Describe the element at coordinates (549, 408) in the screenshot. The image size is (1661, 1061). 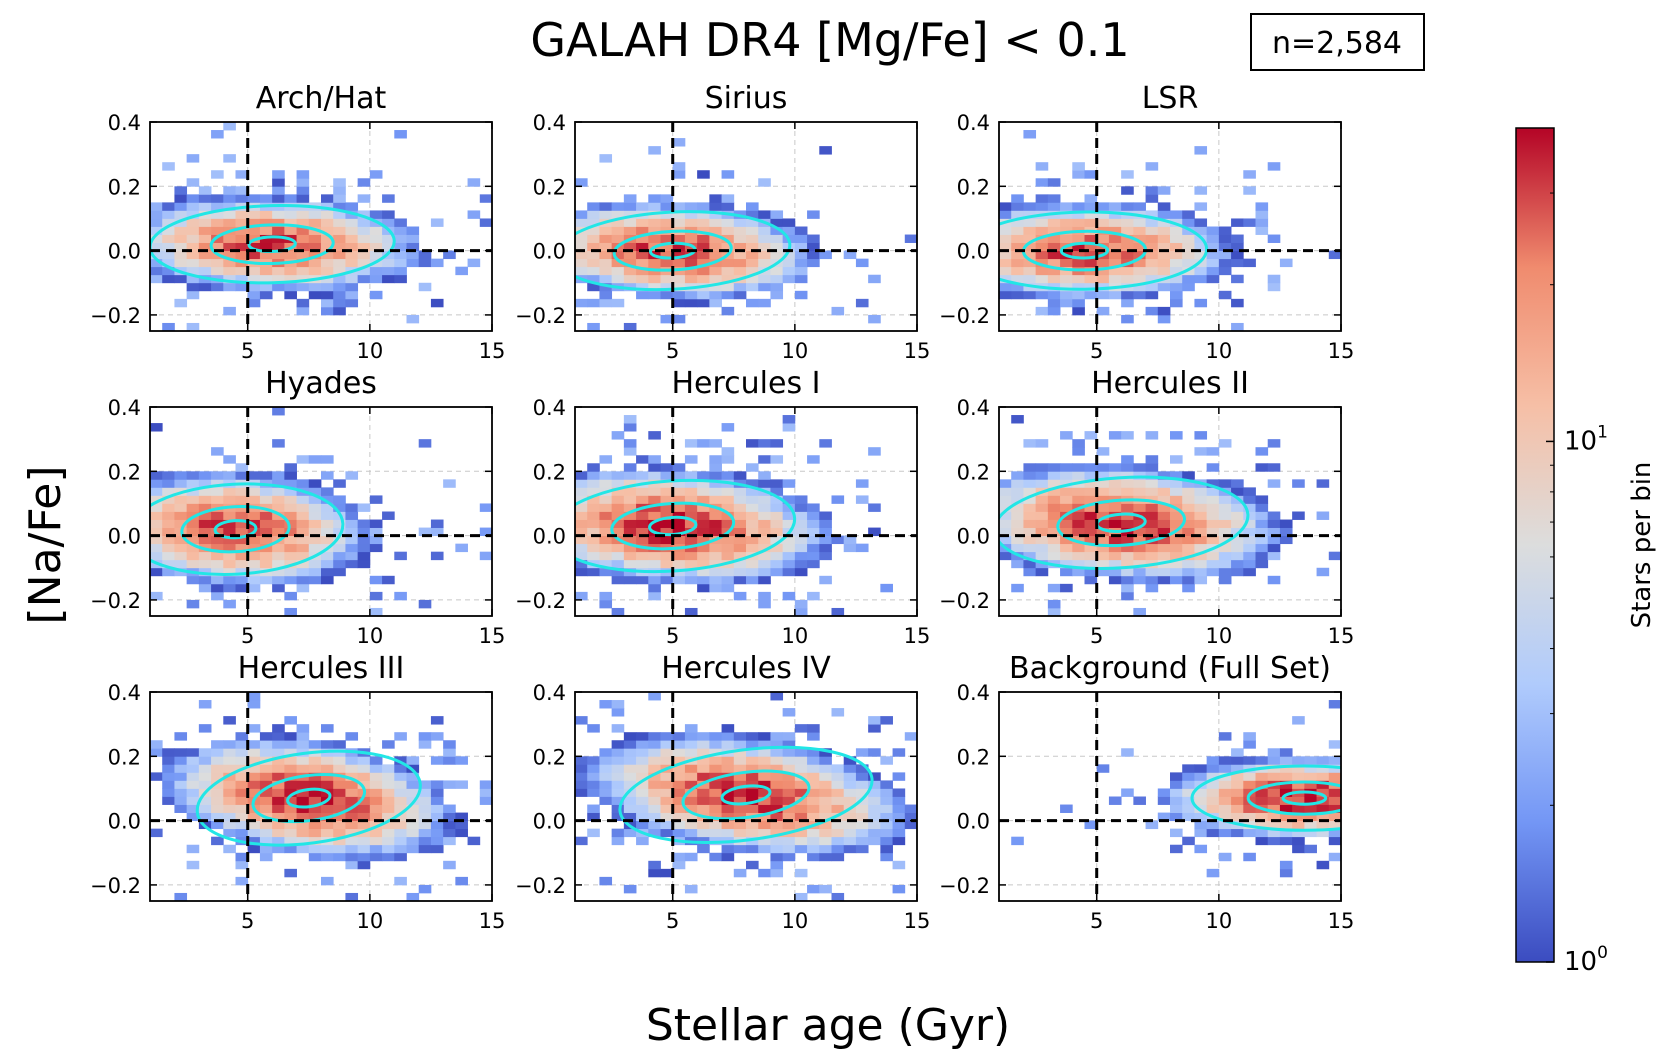
I see `y-tick-label: 0.4` at that location.